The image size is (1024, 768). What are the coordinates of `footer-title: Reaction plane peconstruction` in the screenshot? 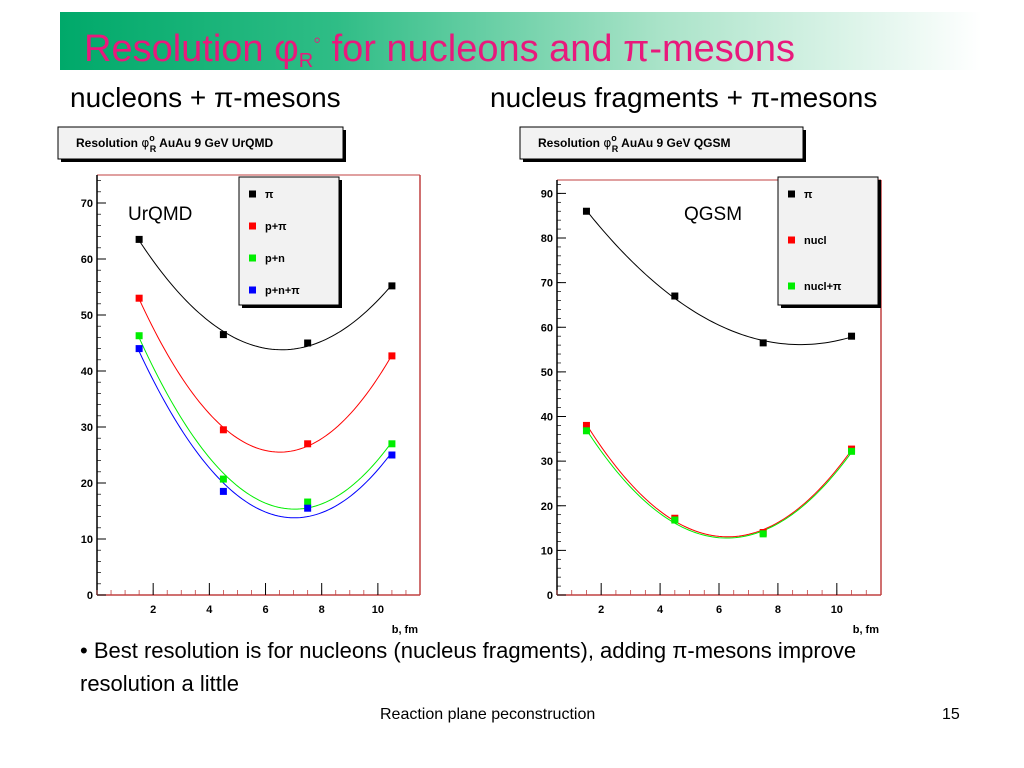 It's located at (488, 714).